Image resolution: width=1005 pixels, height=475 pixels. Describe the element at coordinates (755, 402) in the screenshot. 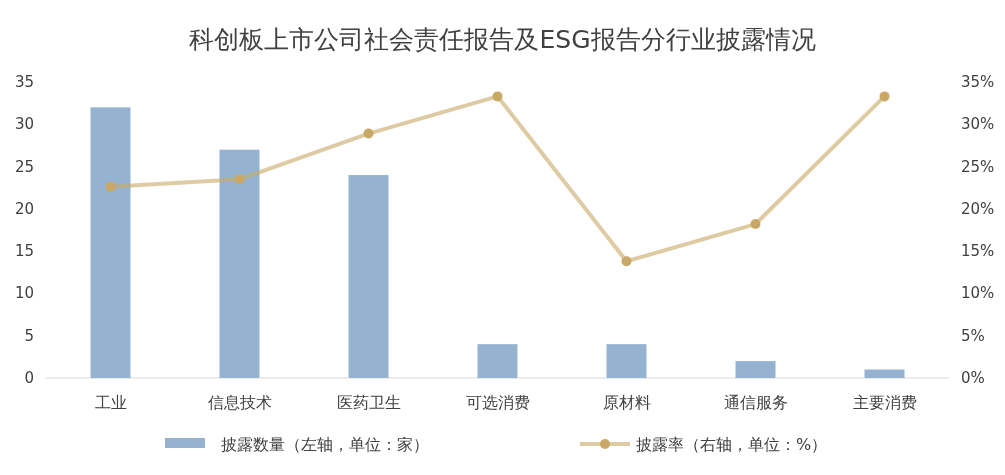

I see `x-tick-label: 通信服务` at that location.